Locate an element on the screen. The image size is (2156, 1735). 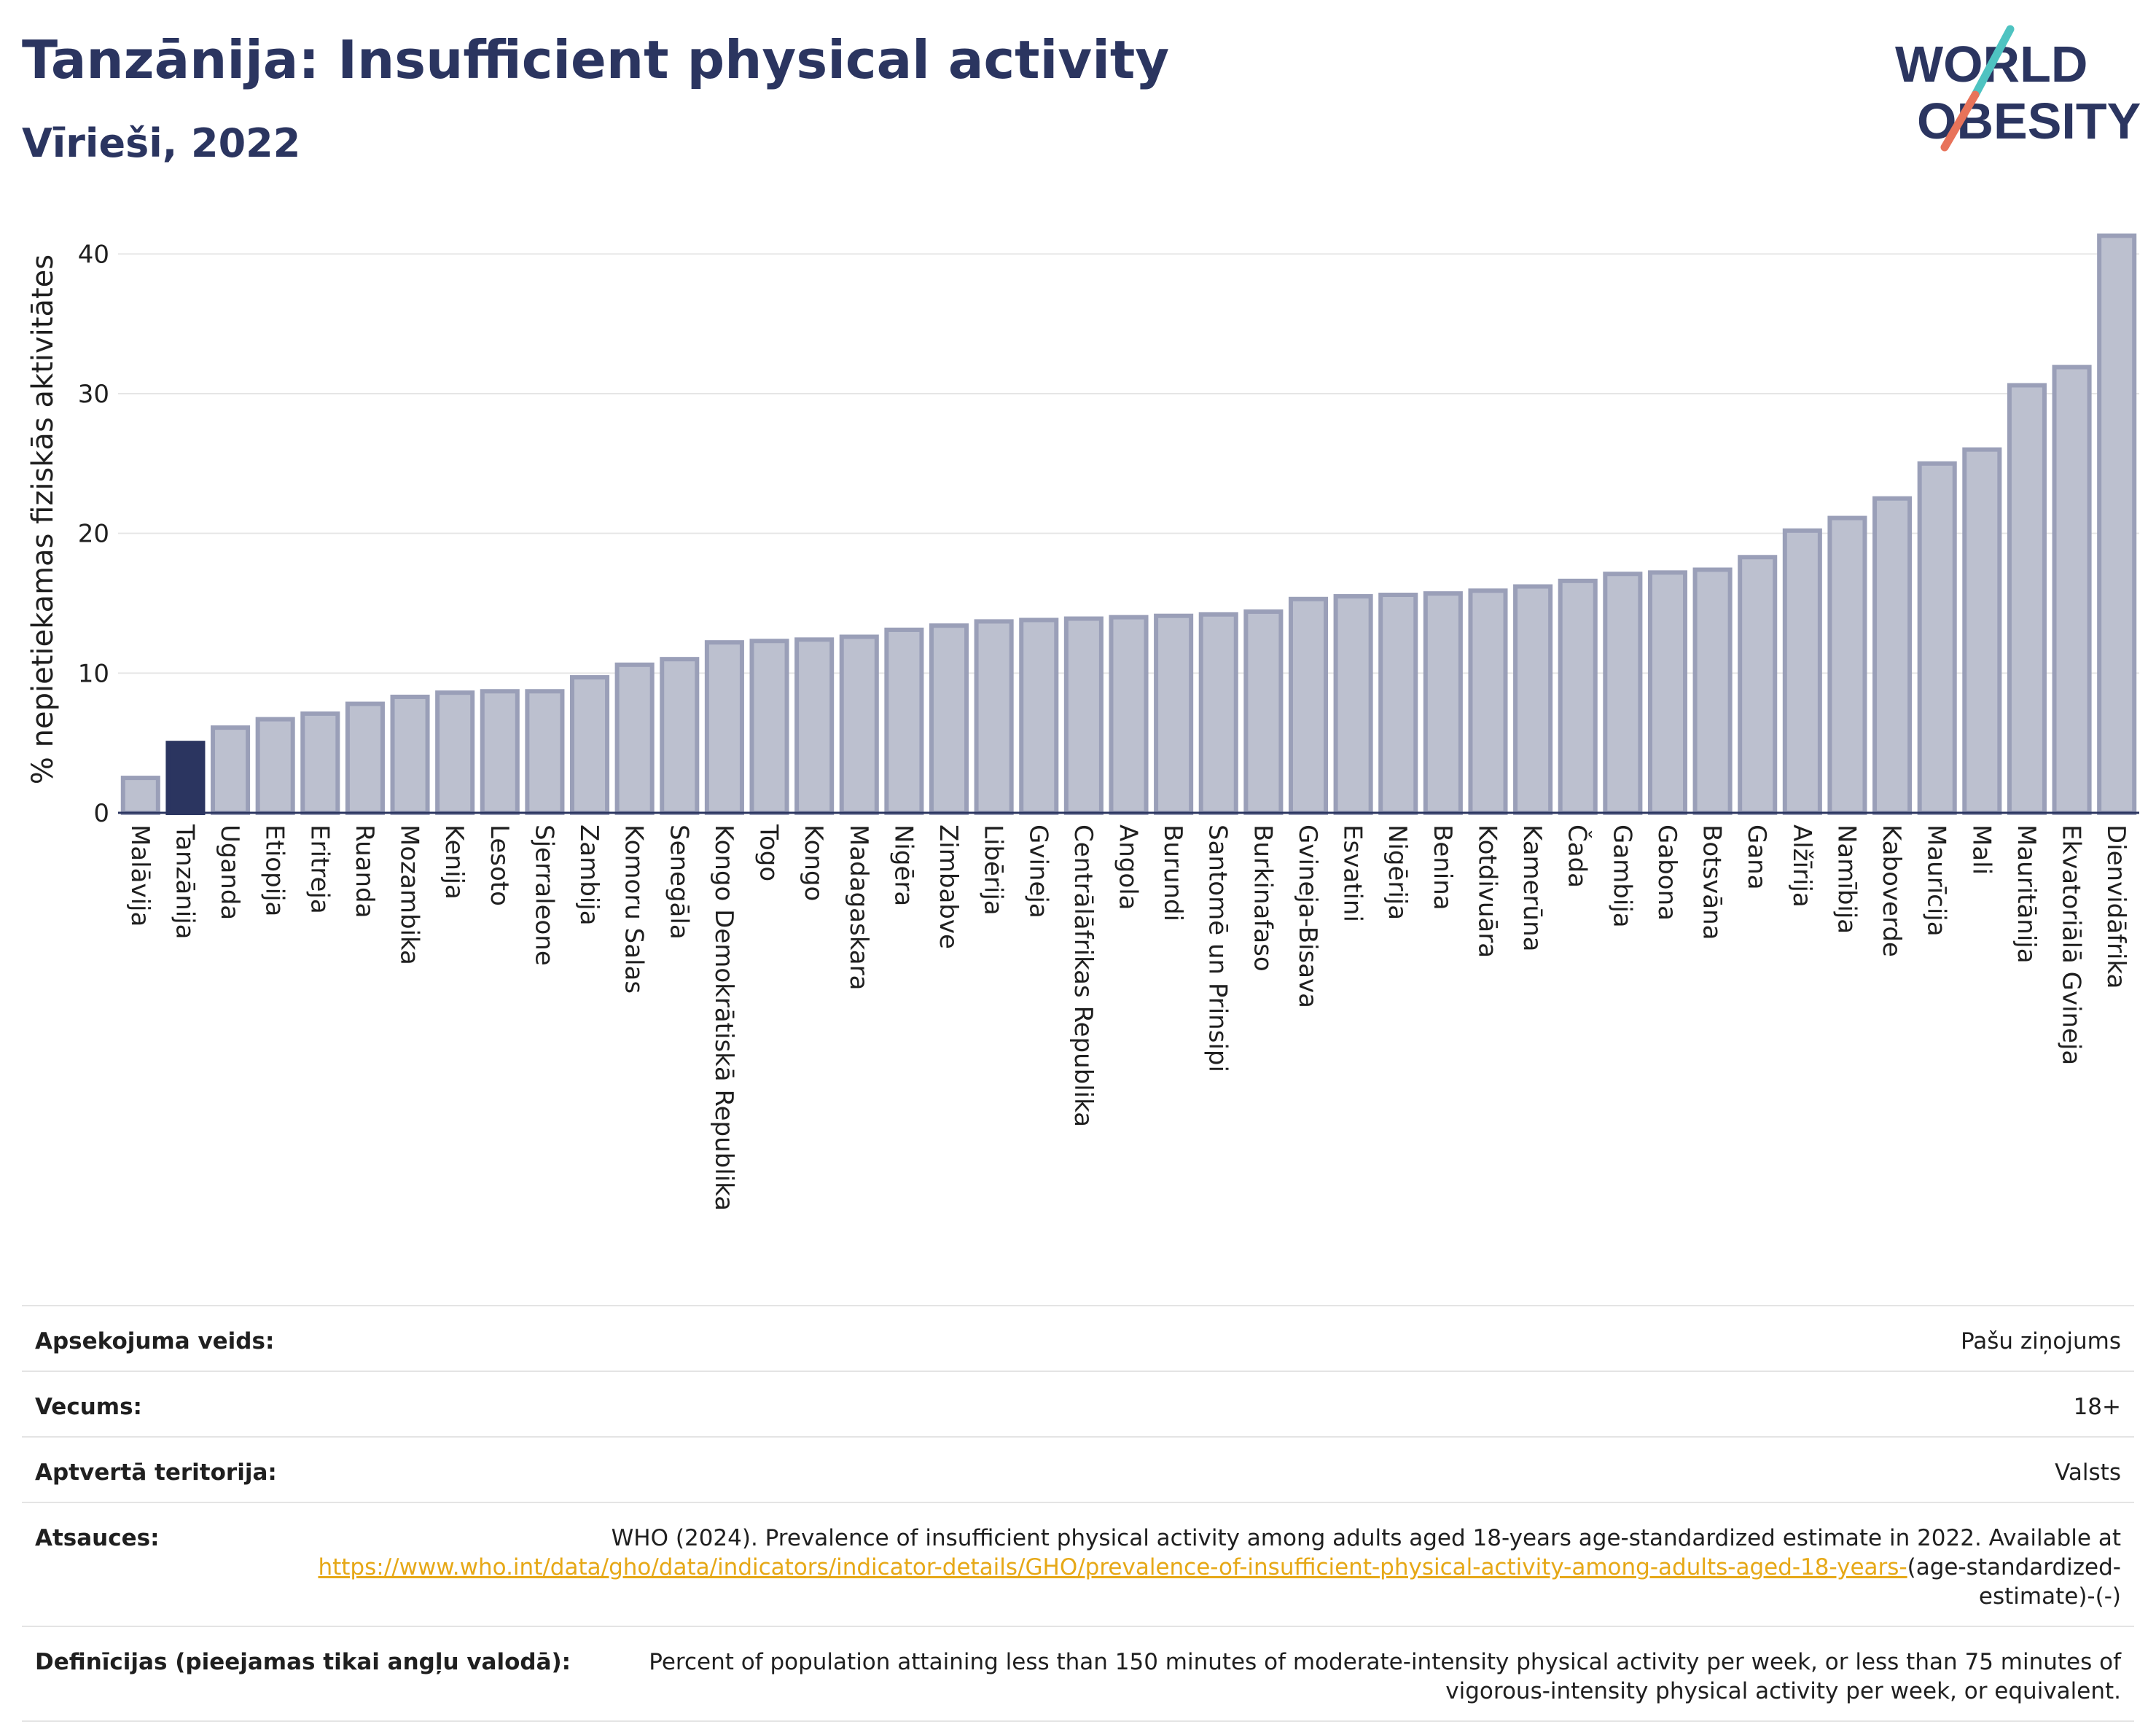
x-category-label: Zimbabve is located at coordinates (949, 886).